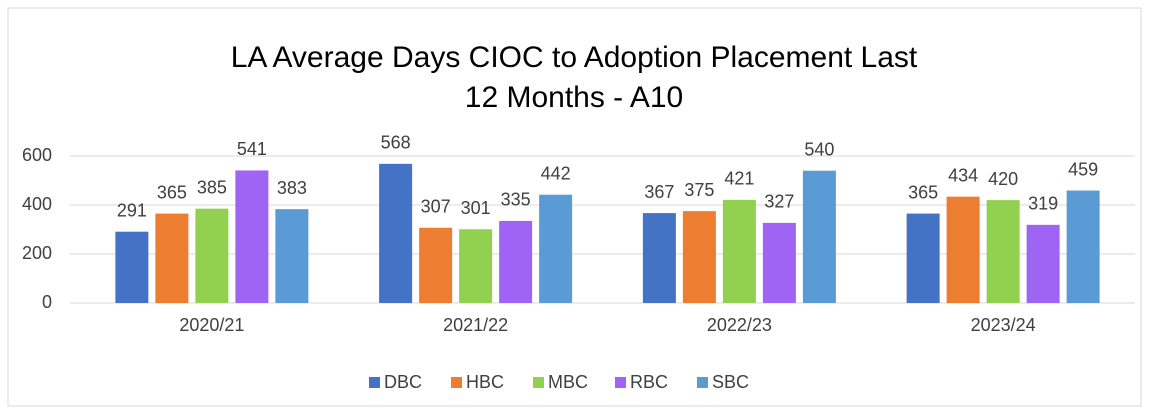 This screenshot has height=414, width=1149. Describe the element at coordinates (1083, 169) in the screenshot. I see `data-label: 459` at that location.